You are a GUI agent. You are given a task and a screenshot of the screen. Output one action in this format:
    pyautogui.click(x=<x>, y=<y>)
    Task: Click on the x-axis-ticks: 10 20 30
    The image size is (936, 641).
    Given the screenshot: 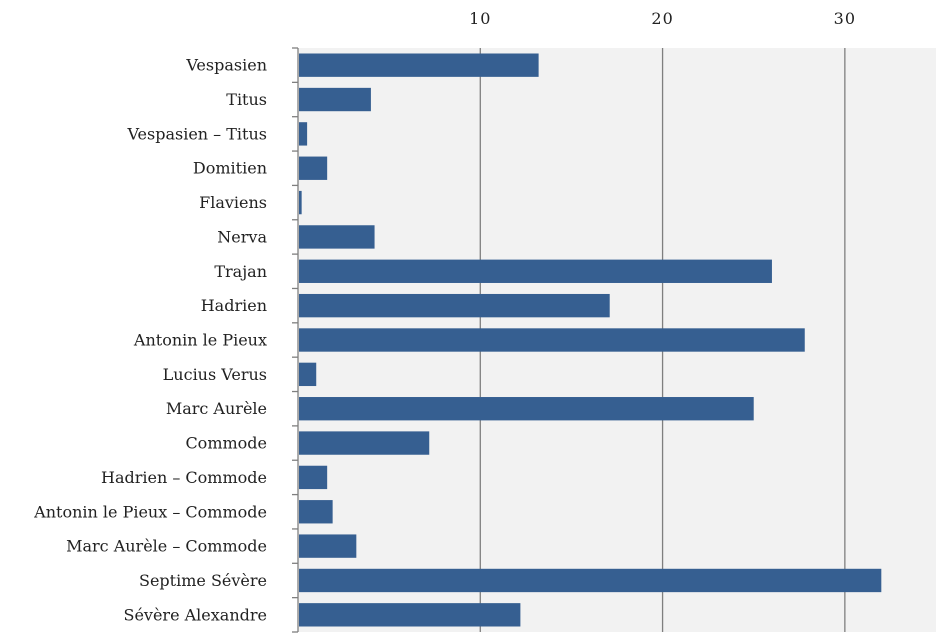 What is the action you would take?
    pyautogui.click(x=662, y=18)
    